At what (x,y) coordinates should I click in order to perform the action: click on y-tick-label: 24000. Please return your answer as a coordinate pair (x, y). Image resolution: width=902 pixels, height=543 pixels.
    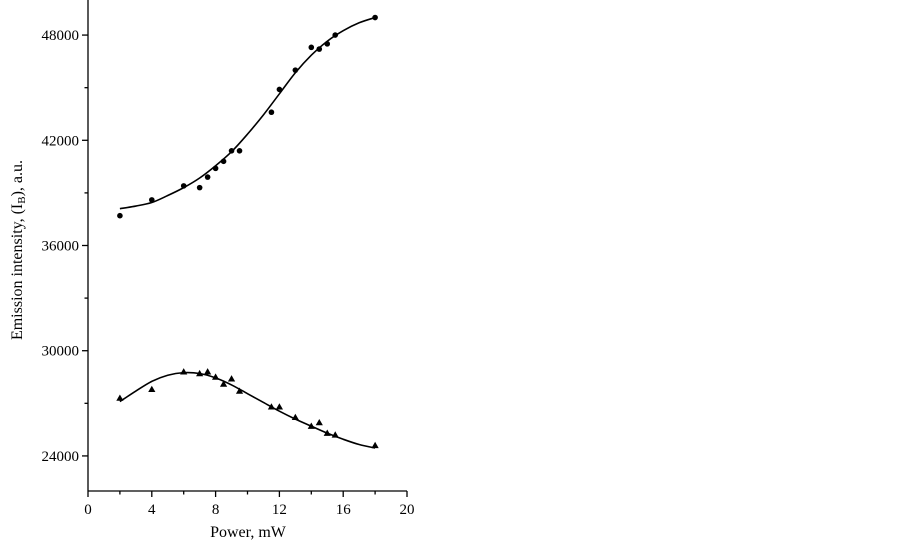
    Looking at the image, I should click on (61, 457).